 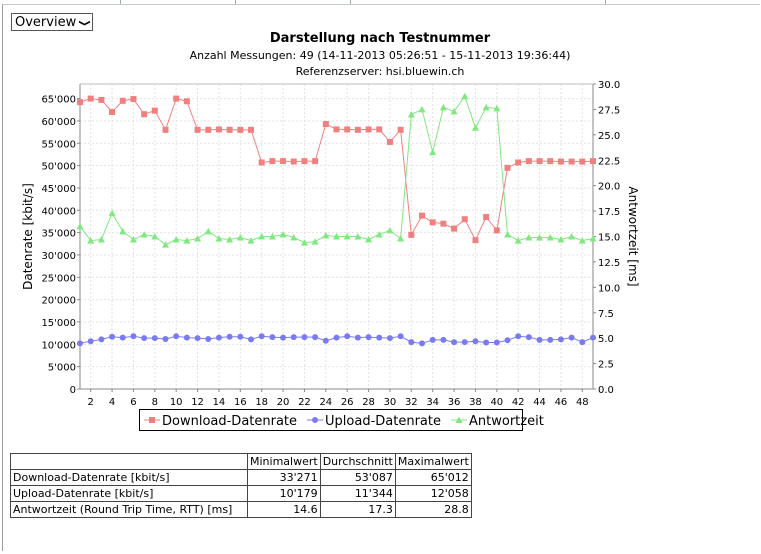 I want to click on x-tick-label: 4, so click(x=112, y=402).